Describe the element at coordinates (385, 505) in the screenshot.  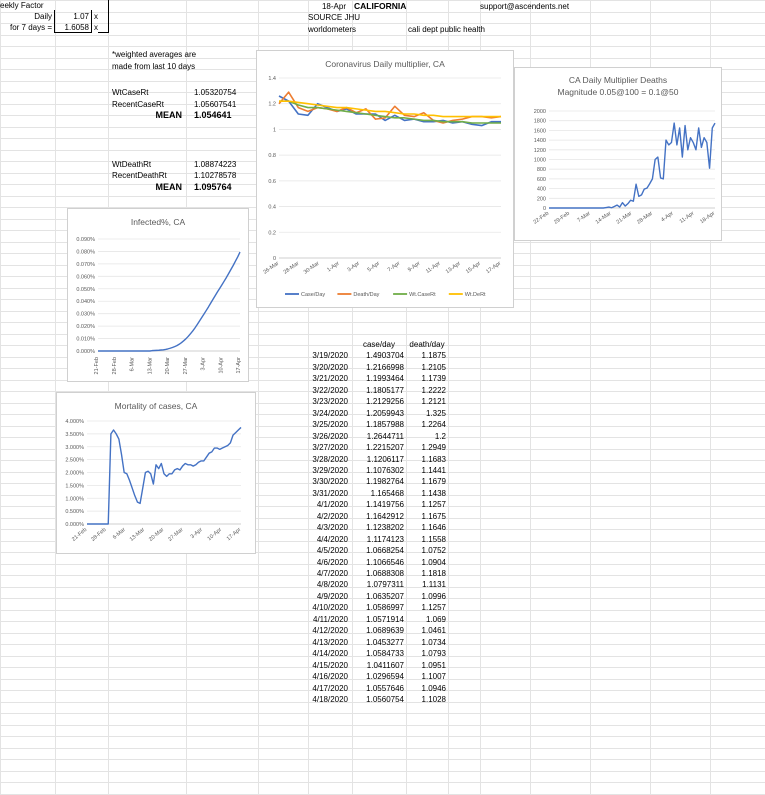
I see `table-case-cell: 1.1419756` at that location.